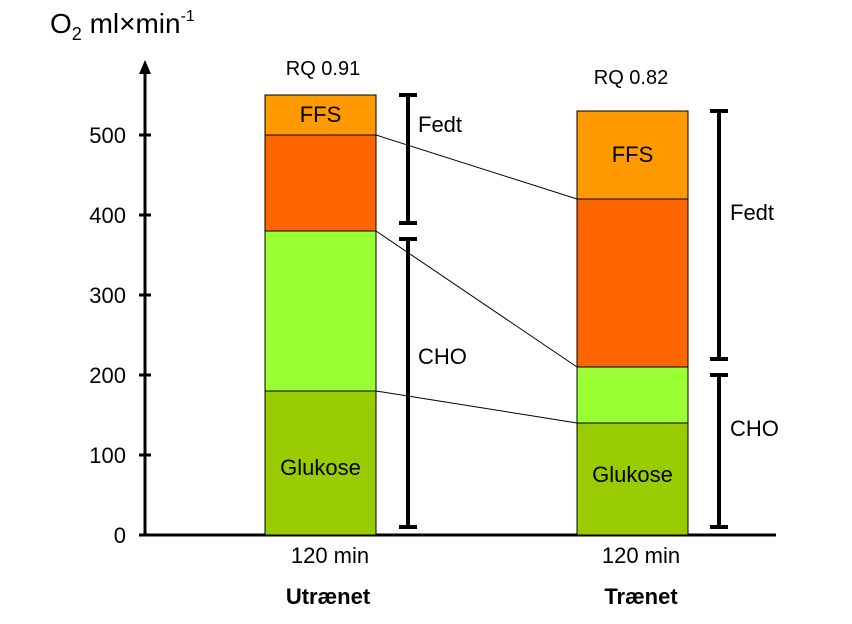 The image size is (852, 624). What do you see at coordinates (107, 215) in the screenshot?
I see `y-tick-label: 400` at bounding box center [107, 215].